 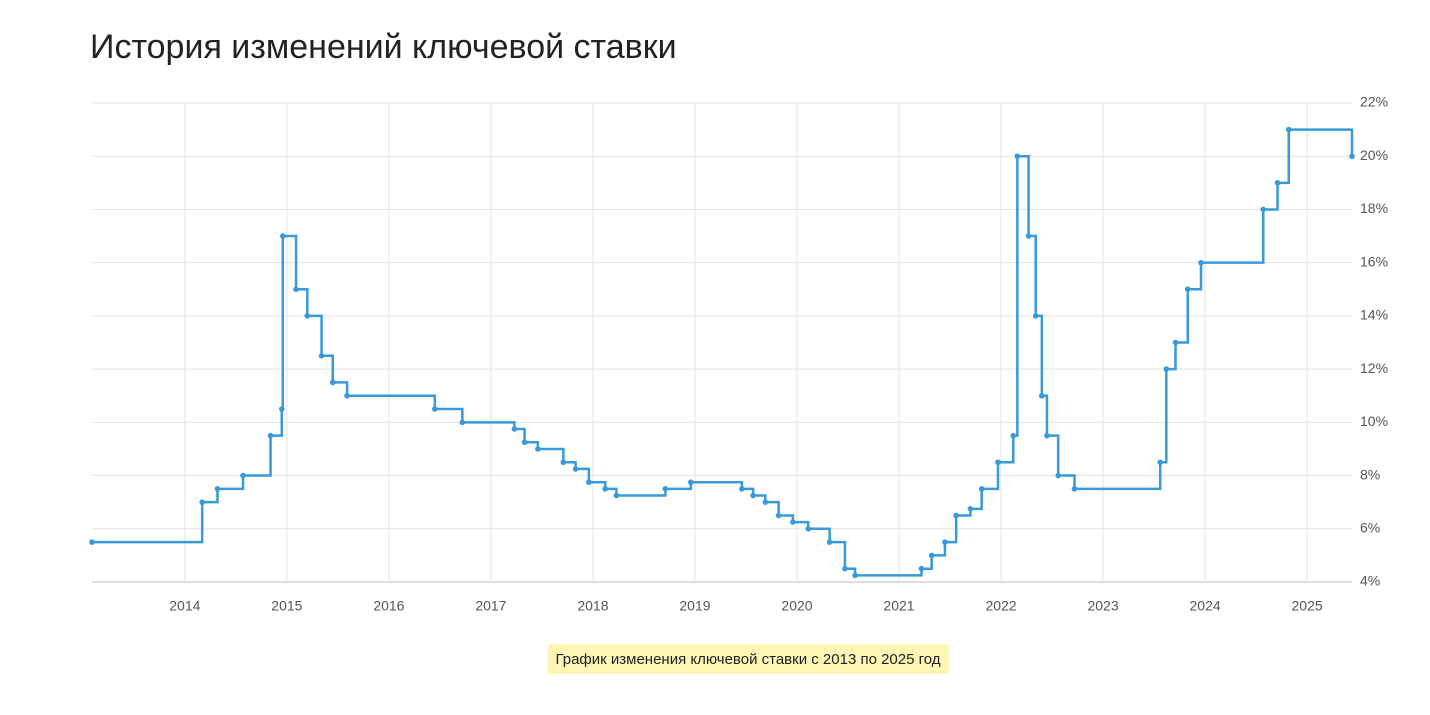 I want to click on y-tick-label: 20%, so click(x=1374, y=155).